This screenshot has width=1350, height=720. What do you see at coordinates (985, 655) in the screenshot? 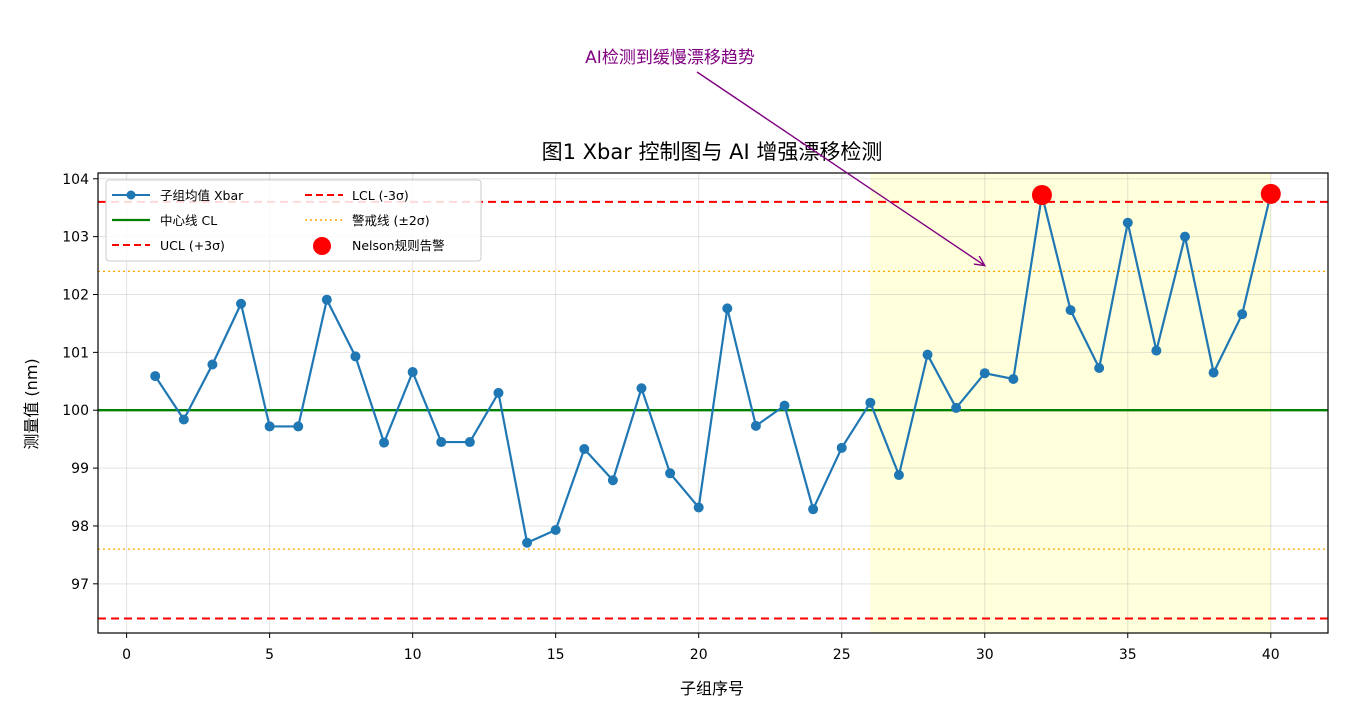
I see `x-tick-label: 30` at bounding box center [985, 655].